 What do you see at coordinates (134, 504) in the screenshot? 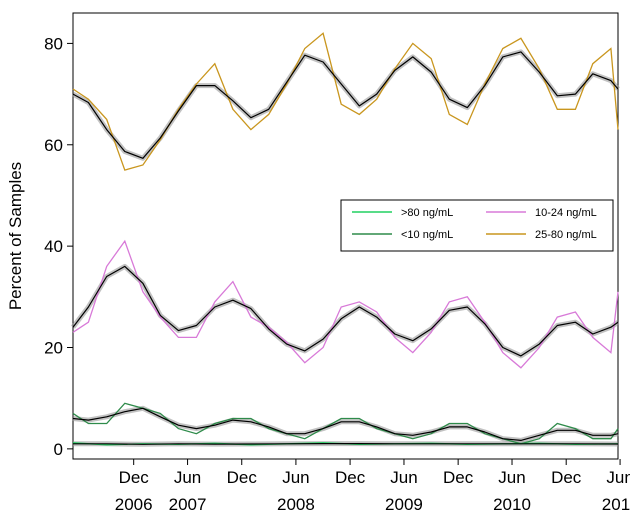
I see `x-year-label: 2006` at bounding box center [134, 504].